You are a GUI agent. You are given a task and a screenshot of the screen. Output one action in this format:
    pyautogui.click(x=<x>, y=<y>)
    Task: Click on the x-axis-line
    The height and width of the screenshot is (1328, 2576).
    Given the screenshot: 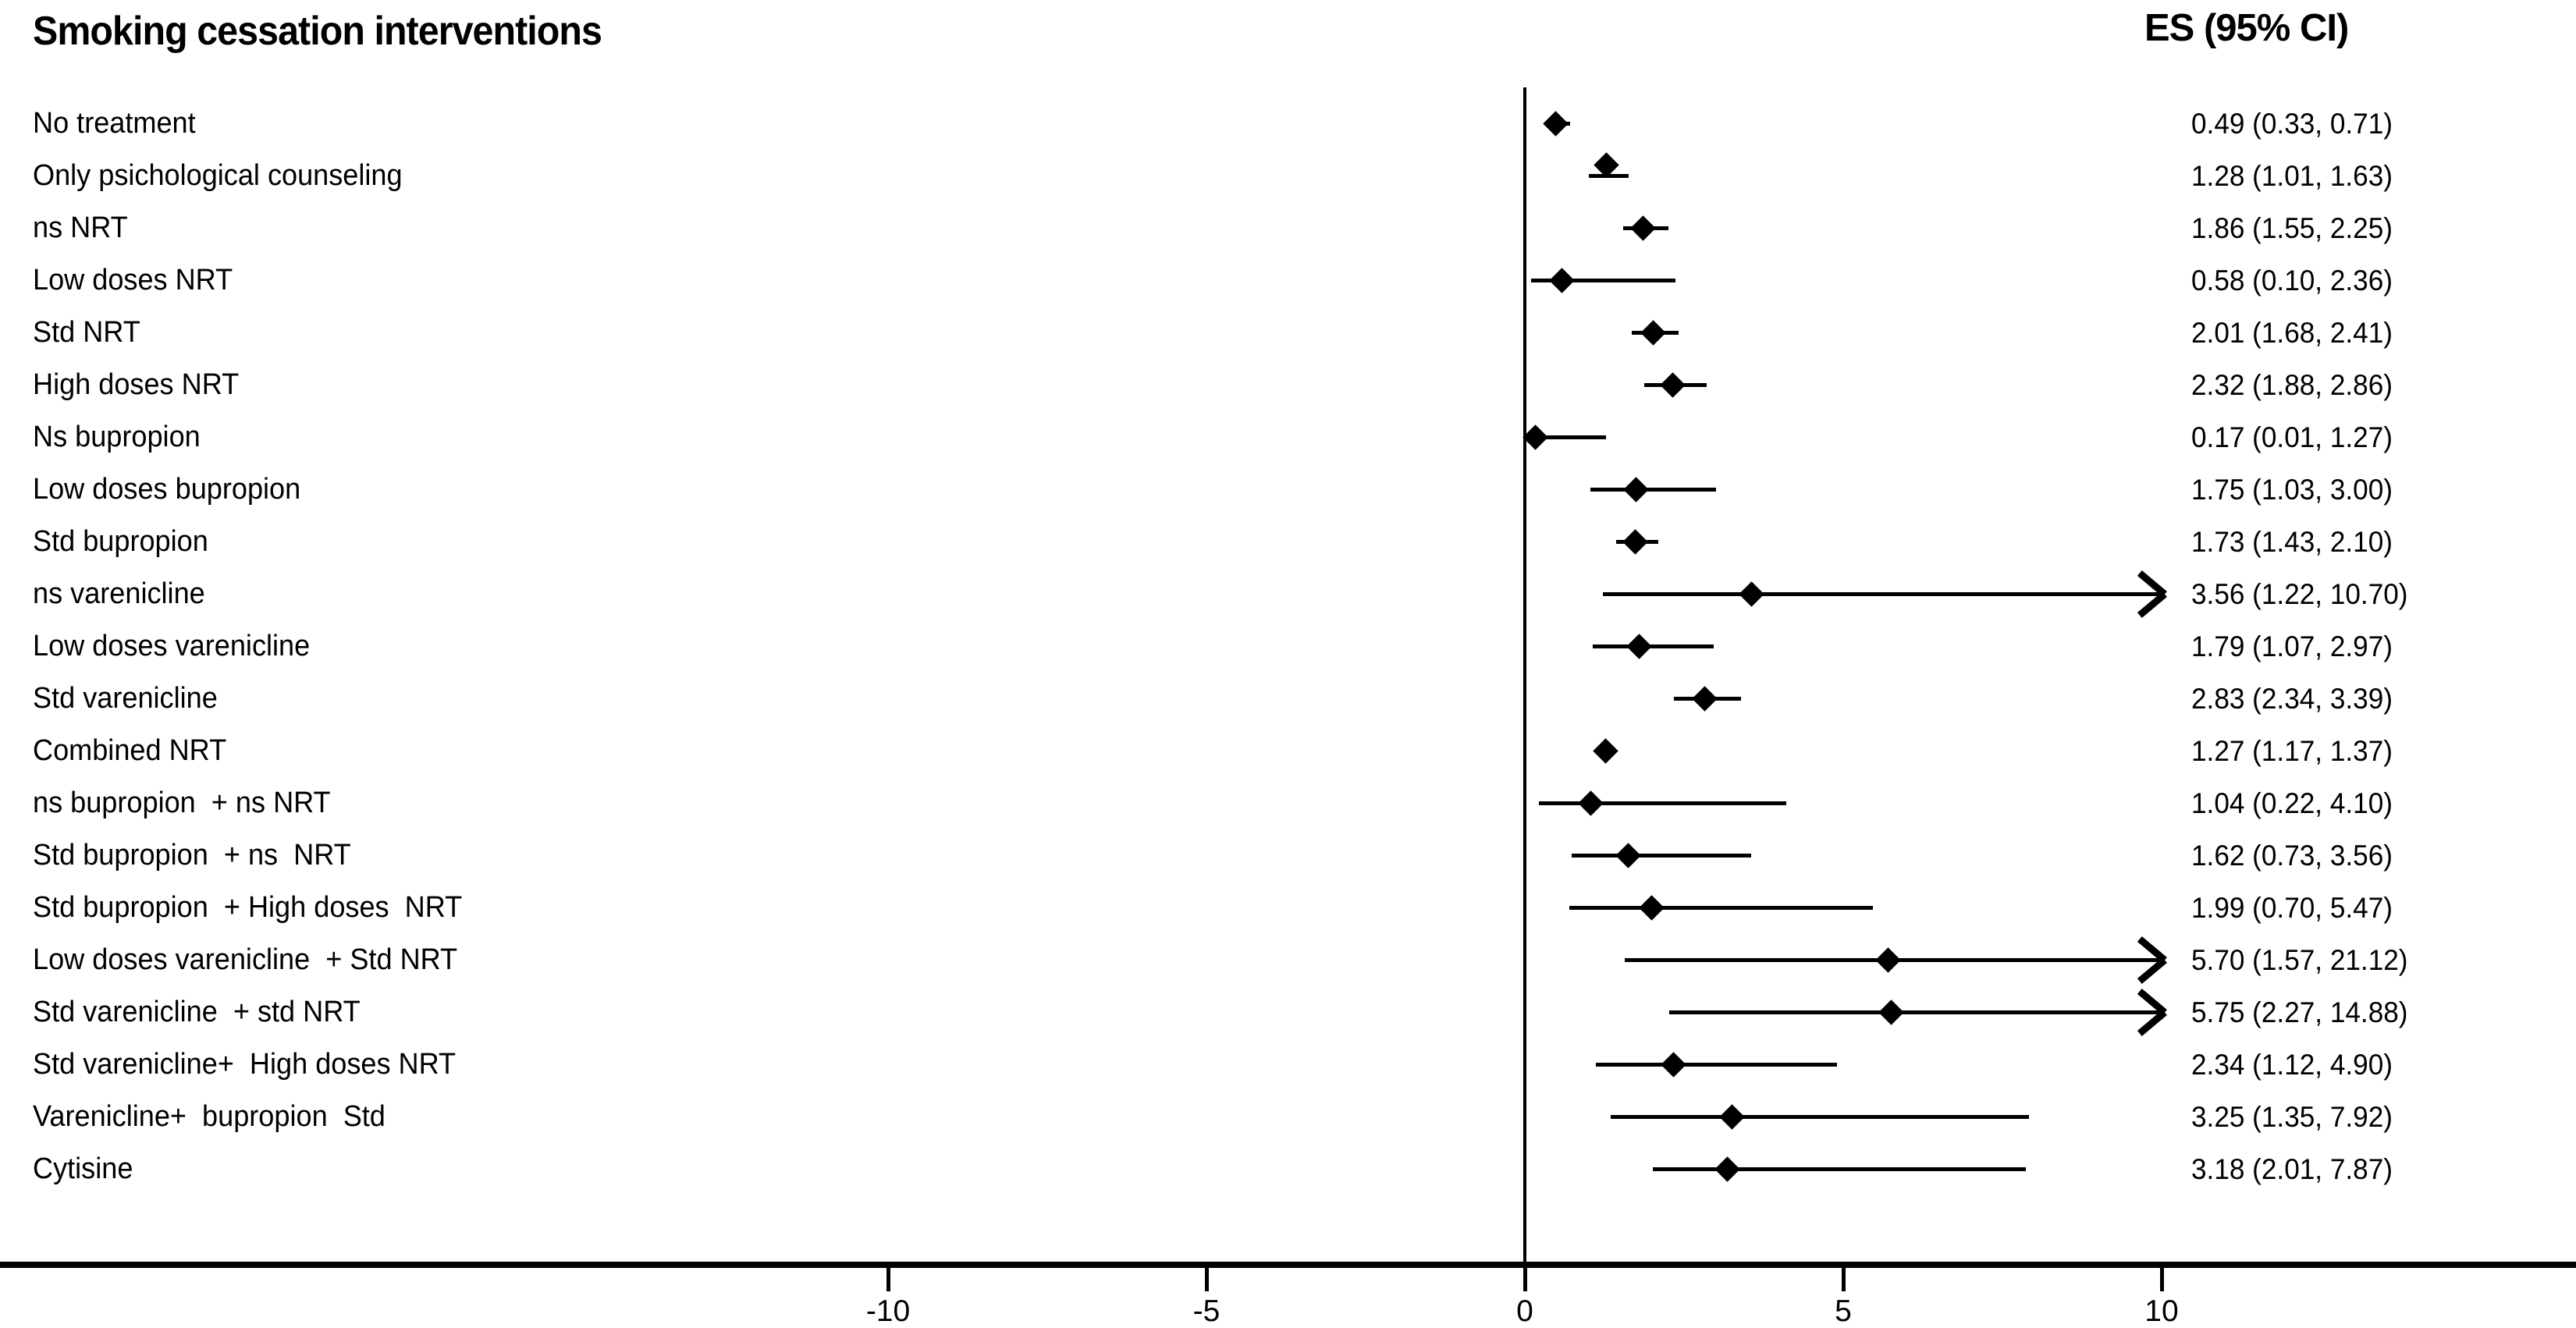 What is the action you would take?
    pyautogui.click(x=1288, y=1265)
    